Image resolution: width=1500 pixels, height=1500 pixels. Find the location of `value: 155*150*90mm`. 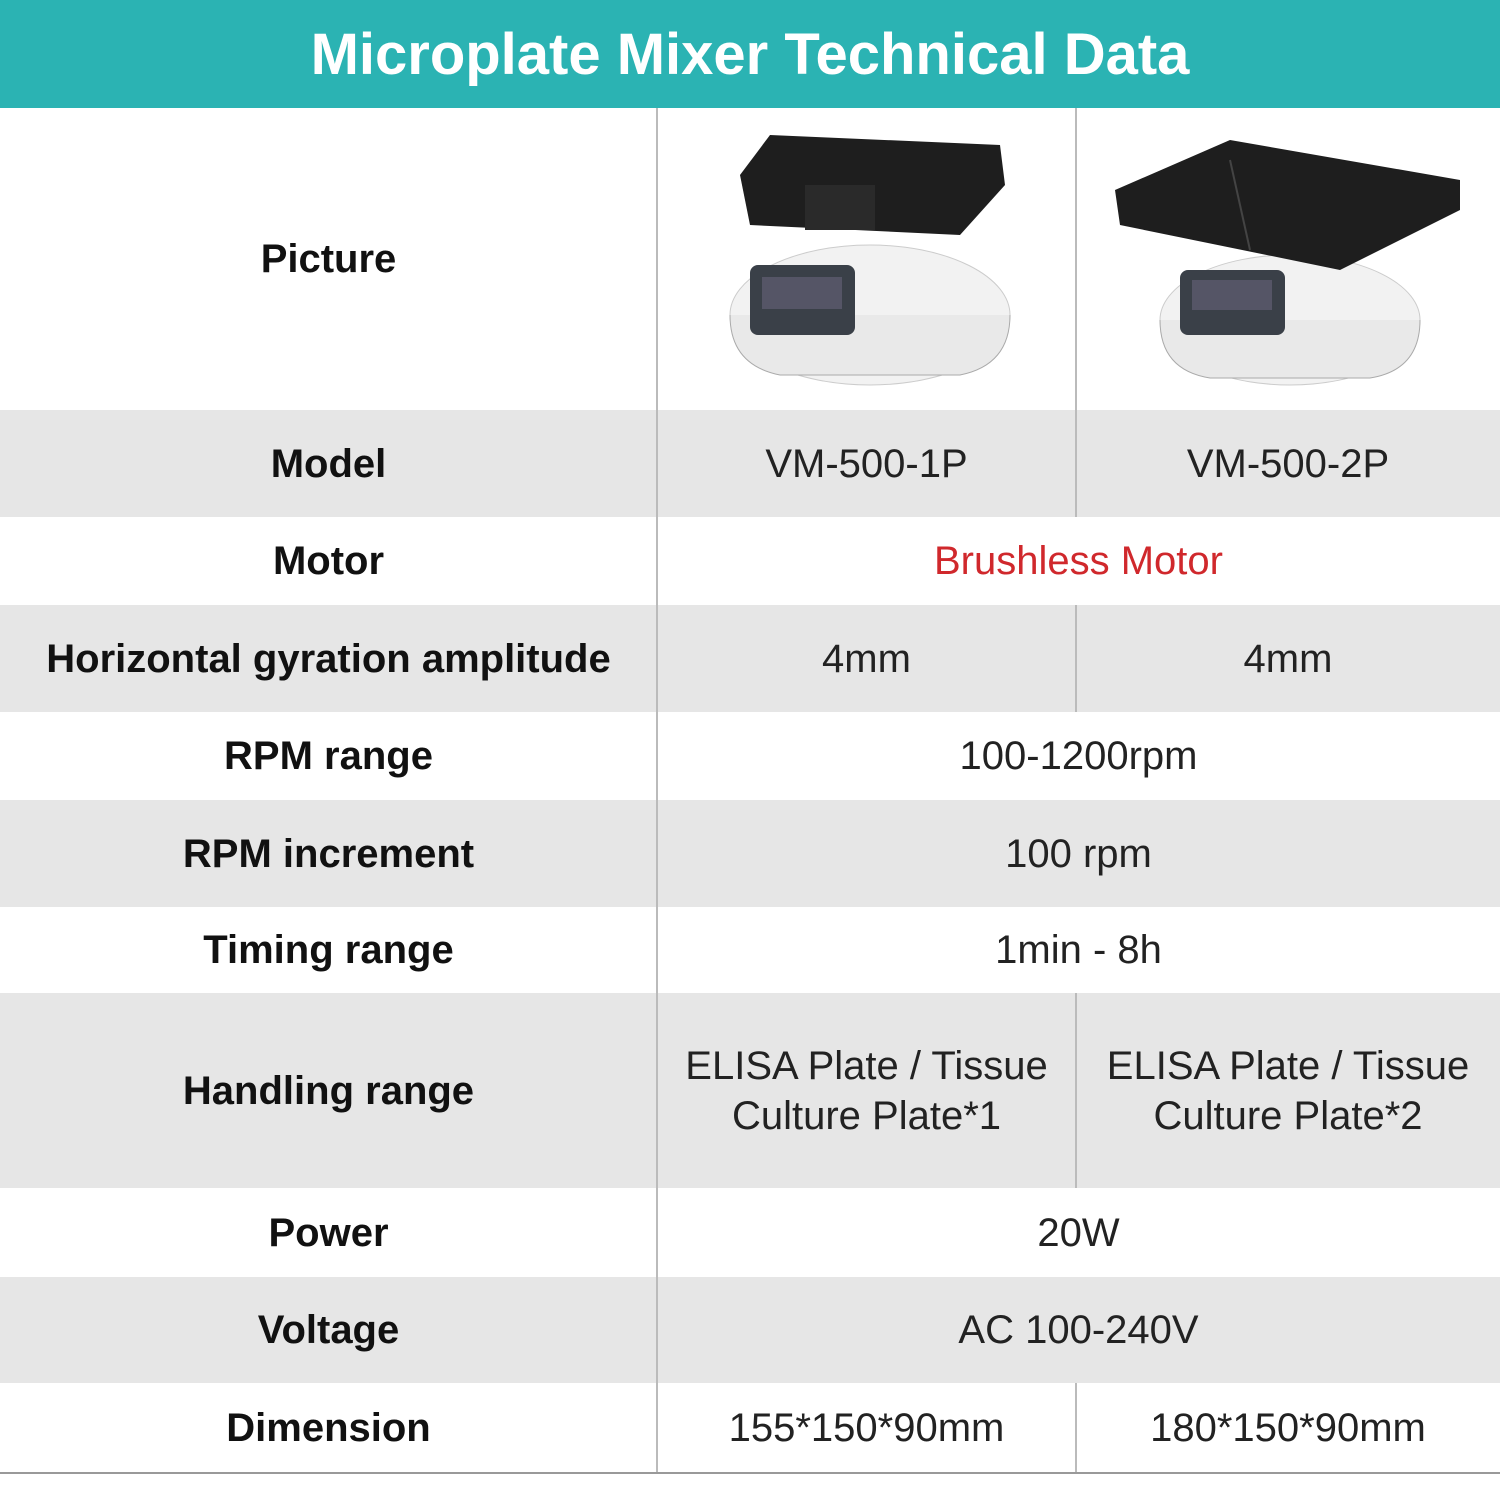

value: 155*150*90mm is located at coordinates (866, 1428).